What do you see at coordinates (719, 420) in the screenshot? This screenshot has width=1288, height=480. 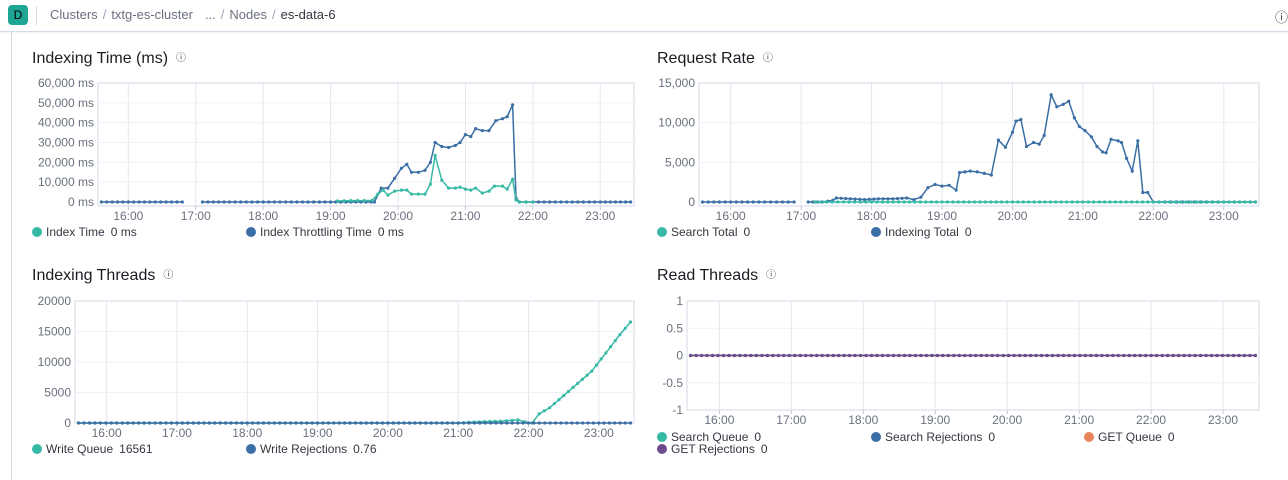 I see `x-tick-label: 16:00` at bounding box center [719, 420].